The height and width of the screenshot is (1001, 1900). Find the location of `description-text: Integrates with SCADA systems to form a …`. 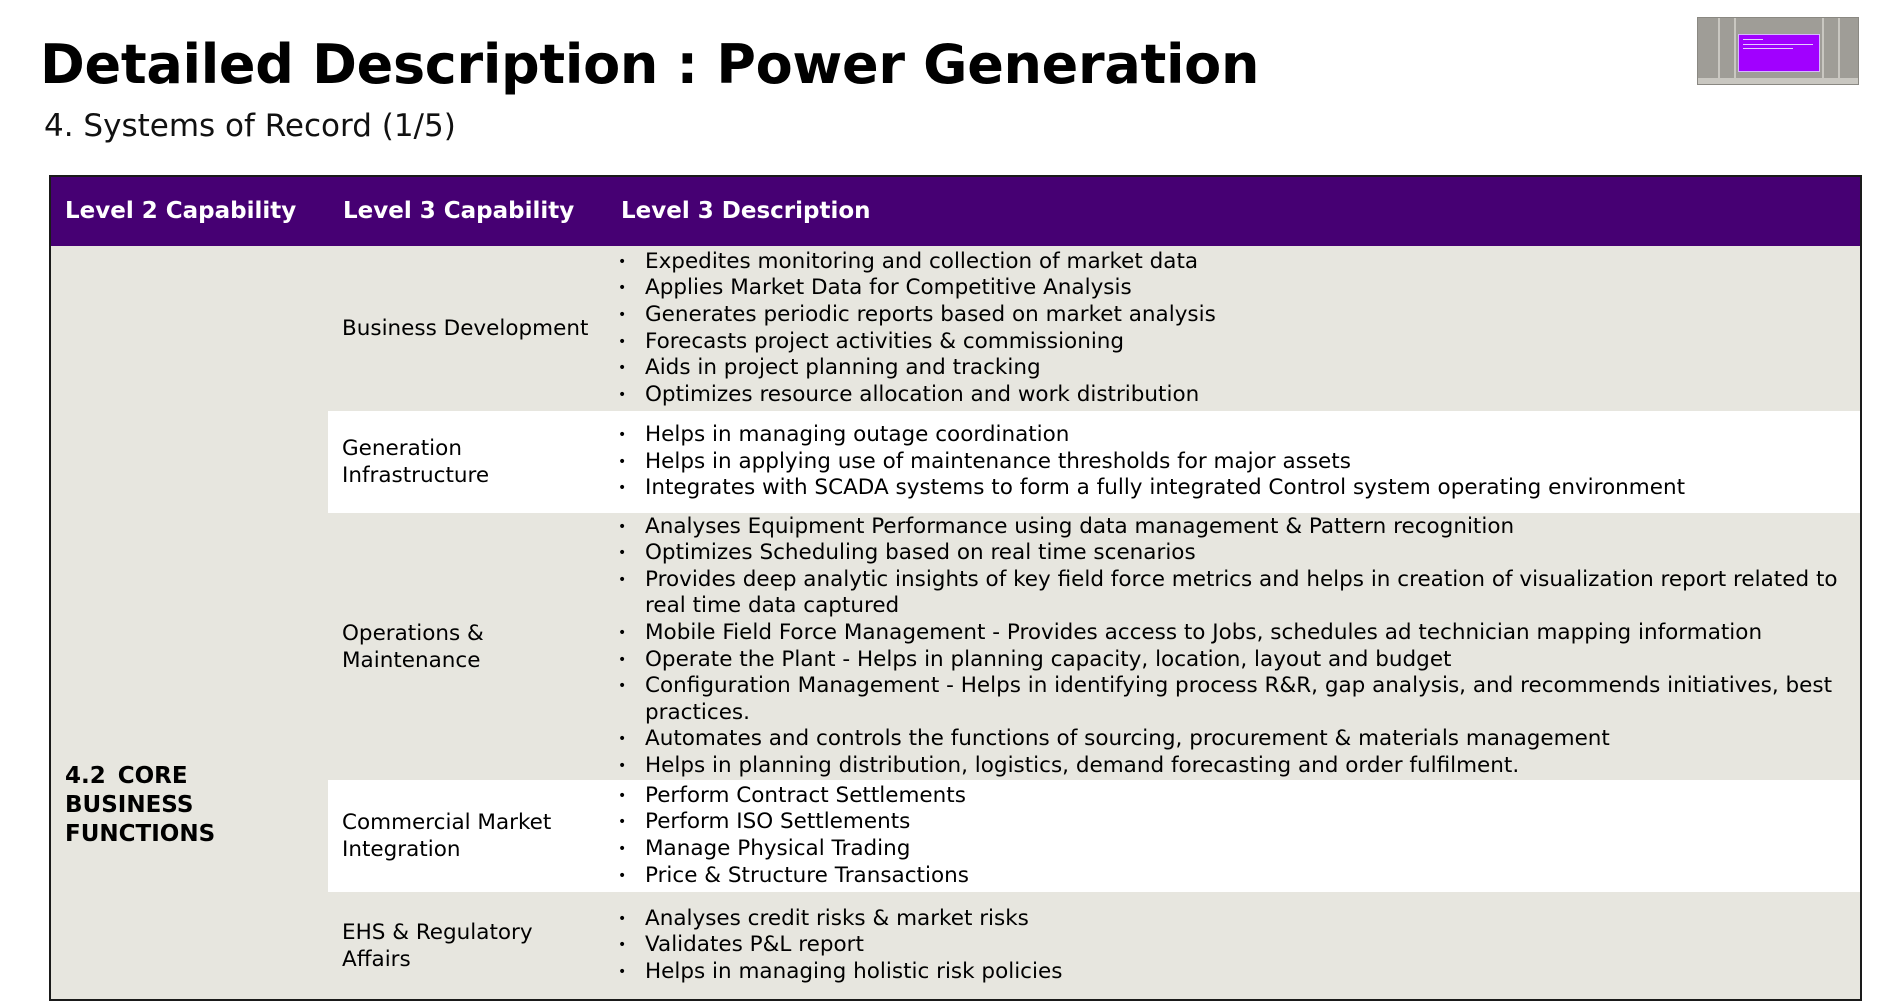

description-text: Integrates with SCADA systems to form a … is located at coordinates (1165, 488).